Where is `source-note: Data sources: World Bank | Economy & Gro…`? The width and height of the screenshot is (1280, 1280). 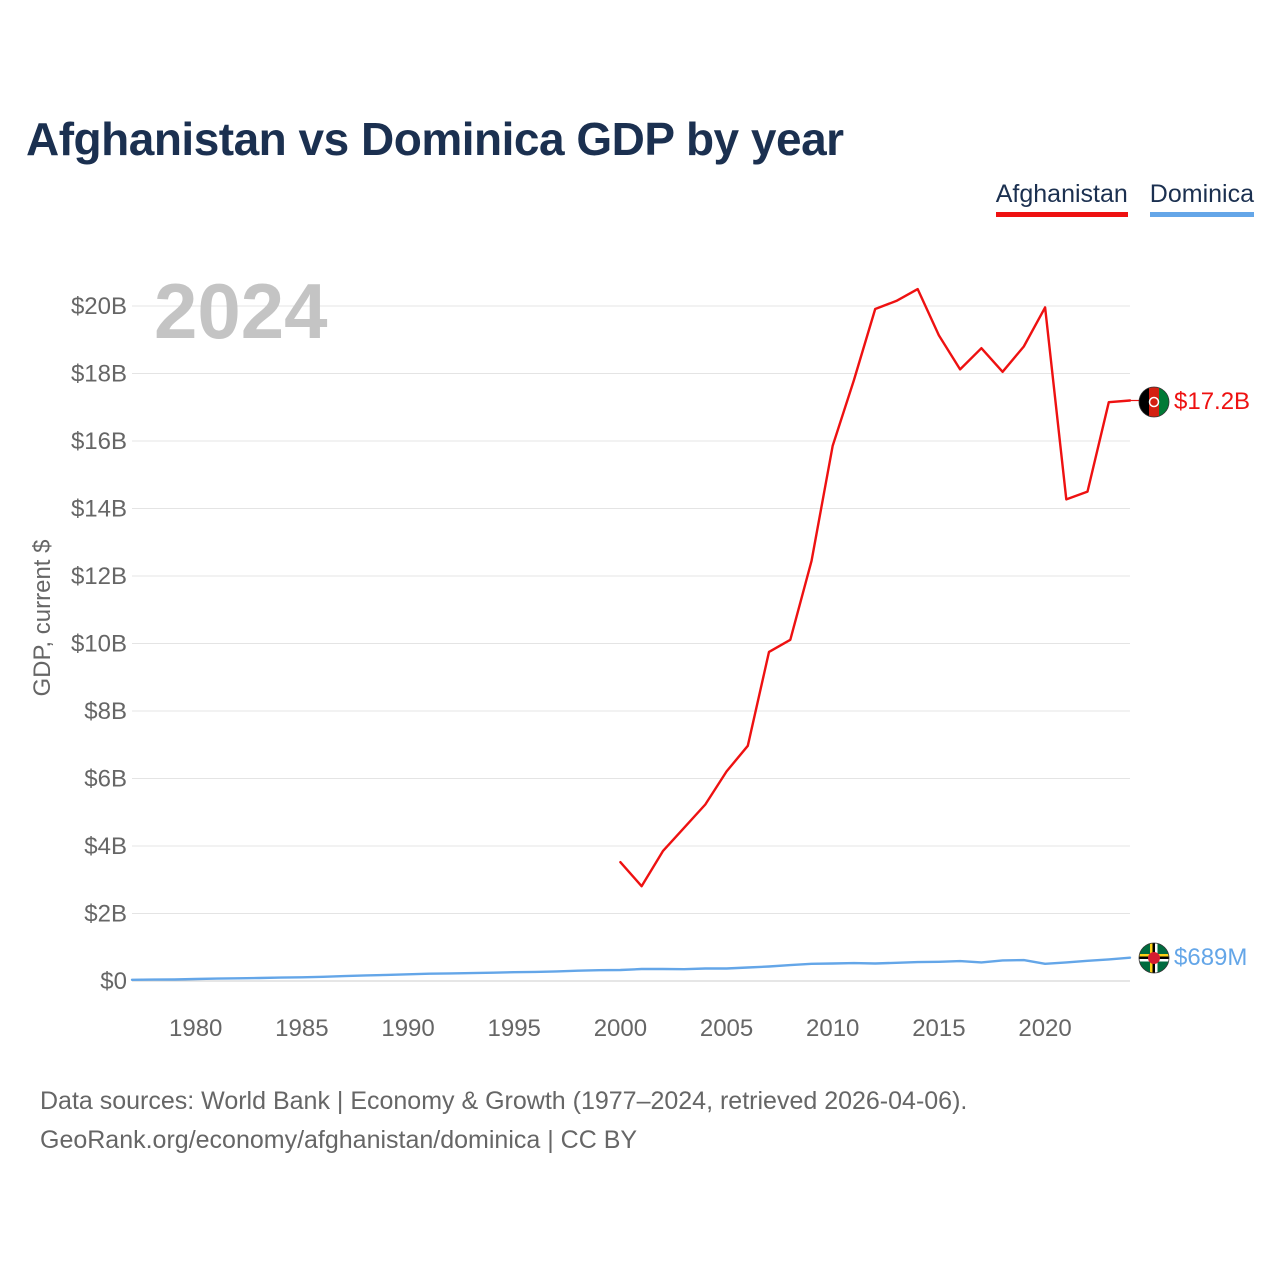
source-note: Data sources: World Bank | Economy & Gro… is located at coordinates (503, 1121).